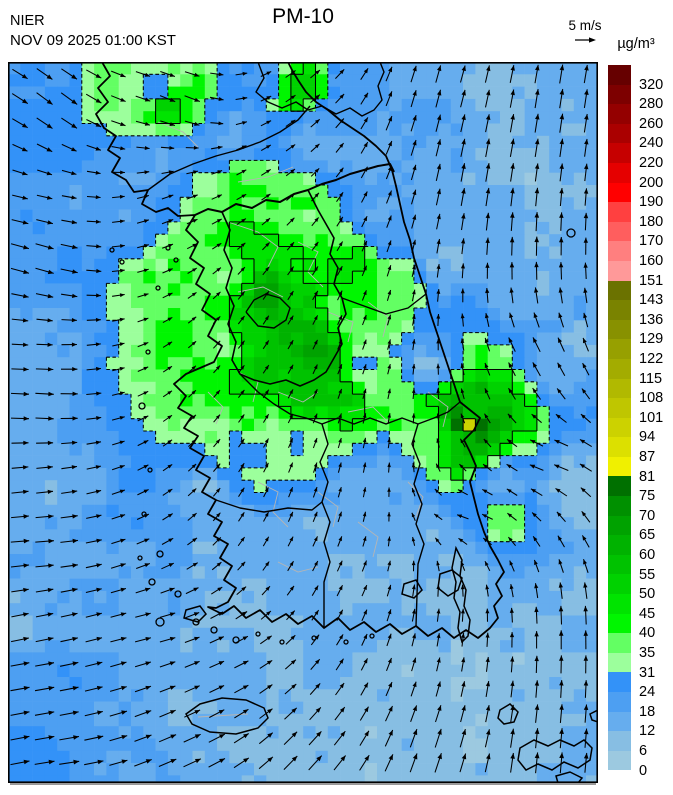  Describe the element at coordinates (619, 525) in the screenshot. I see `colorbar-segment` at that location.